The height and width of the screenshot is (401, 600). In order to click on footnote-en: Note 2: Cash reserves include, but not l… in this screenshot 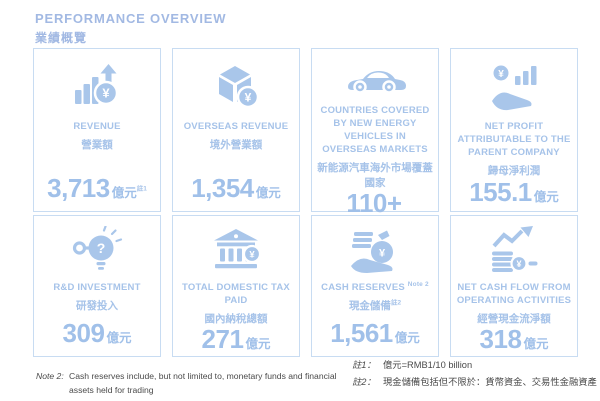, I will do `click(192, 384)`.